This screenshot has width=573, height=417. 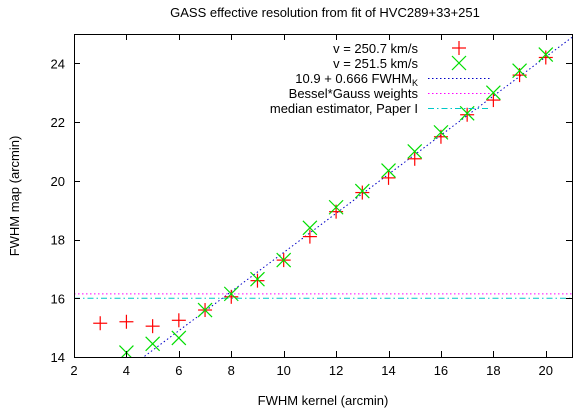 What do you see at coordinates (231, 370) in the screenshot?
I see `x-tick-label: 8` at bounding box center [231, 370].